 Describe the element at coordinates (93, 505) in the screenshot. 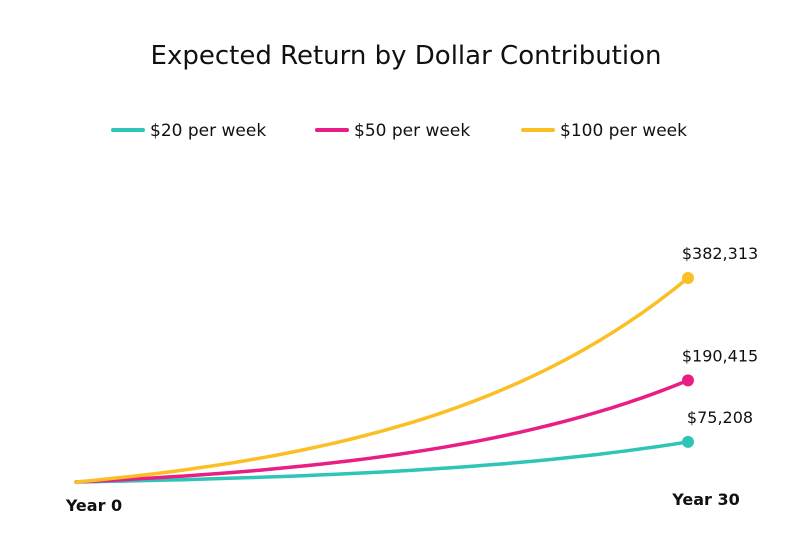

I see `x-tick-label-start: Year 0` at that location.